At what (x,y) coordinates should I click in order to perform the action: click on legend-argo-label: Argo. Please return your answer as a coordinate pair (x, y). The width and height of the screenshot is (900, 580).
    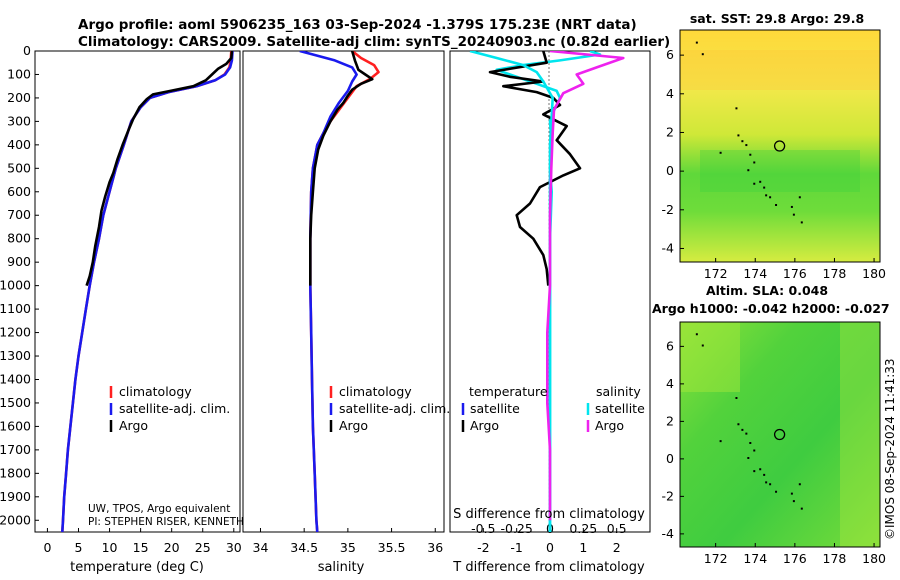
    Looking at the image, I should click on (133, 425).